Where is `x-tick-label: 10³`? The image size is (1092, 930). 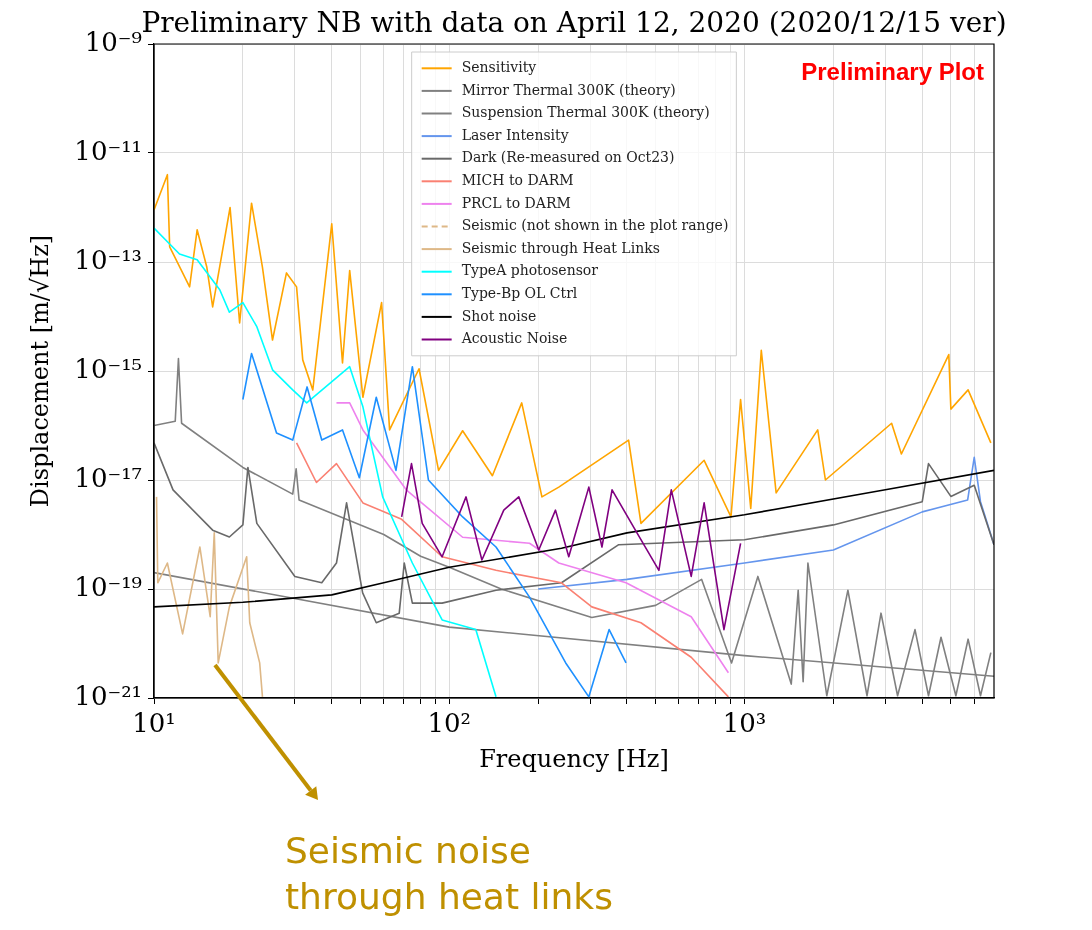
x-tick-label: 10³ is located at coordinates (744, 723).